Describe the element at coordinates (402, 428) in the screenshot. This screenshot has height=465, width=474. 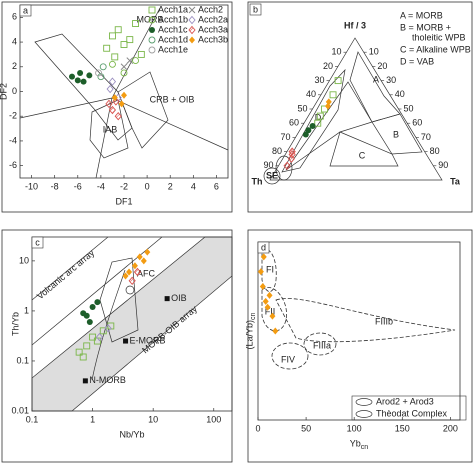
I see `x-tick-label: 150` at that location.